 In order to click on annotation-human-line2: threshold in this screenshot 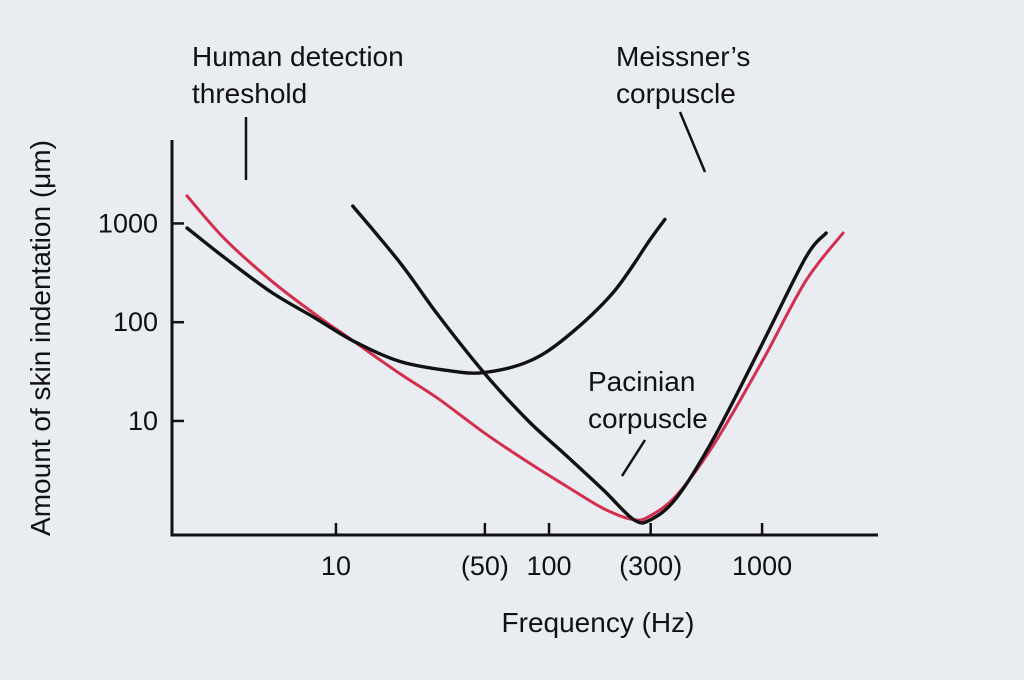, I will do `click(249, 93)`.